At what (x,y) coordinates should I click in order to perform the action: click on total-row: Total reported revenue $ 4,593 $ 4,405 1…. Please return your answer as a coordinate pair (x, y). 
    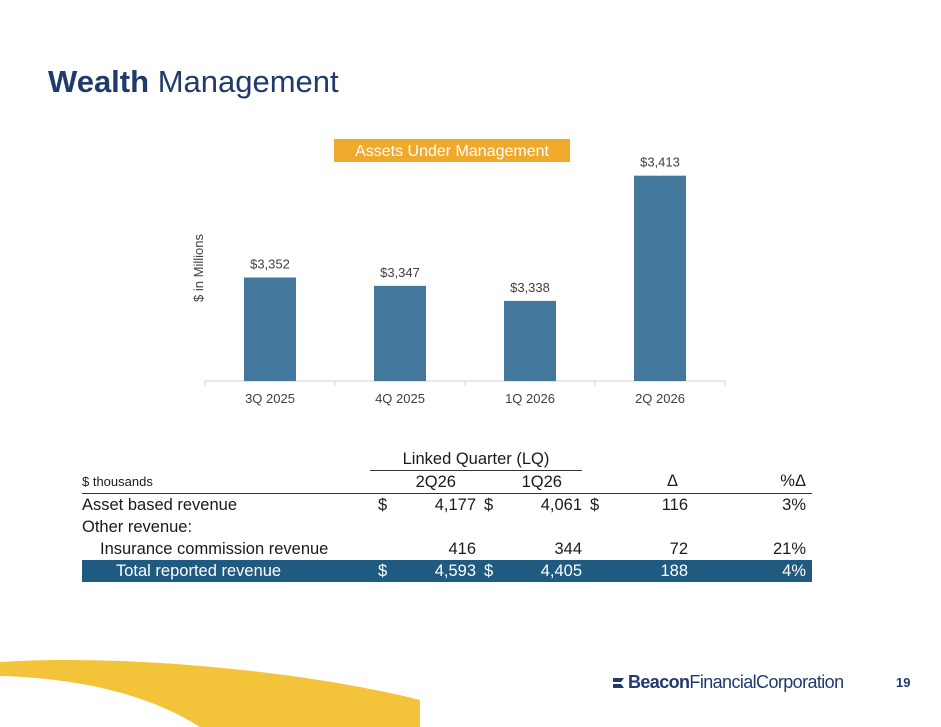
    Looking at the image, I should click on (447, 571).